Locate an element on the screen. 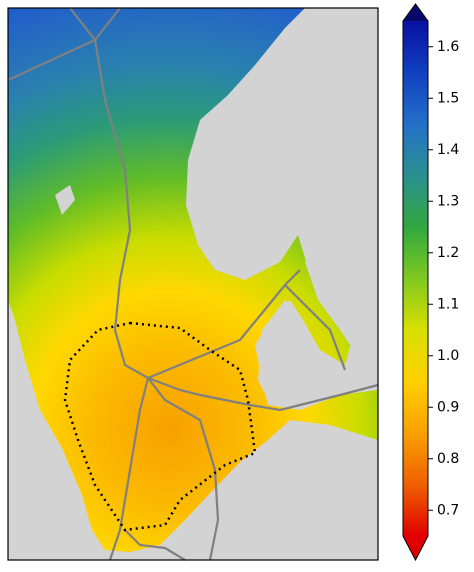  colorbar-tick-label: 1.4 is located at coordinates (448, 150).